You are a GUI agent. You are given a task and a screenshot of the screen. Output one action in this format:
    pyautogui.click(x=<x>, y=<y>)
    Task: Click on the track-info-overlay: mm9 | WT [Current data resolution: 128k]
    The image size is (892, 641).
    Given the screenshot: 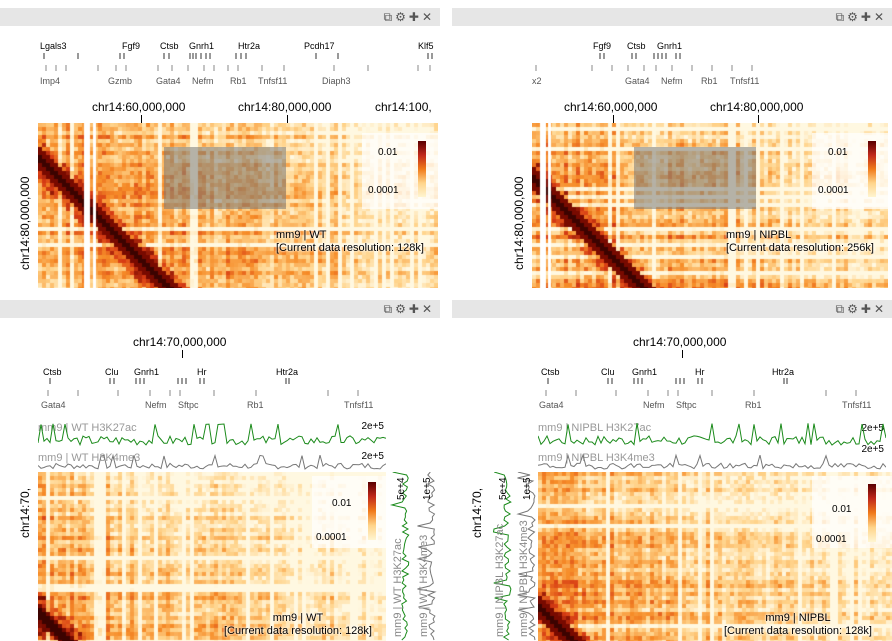 What is the action you would take?
    pyautogui.click(x=350, y=242)
    